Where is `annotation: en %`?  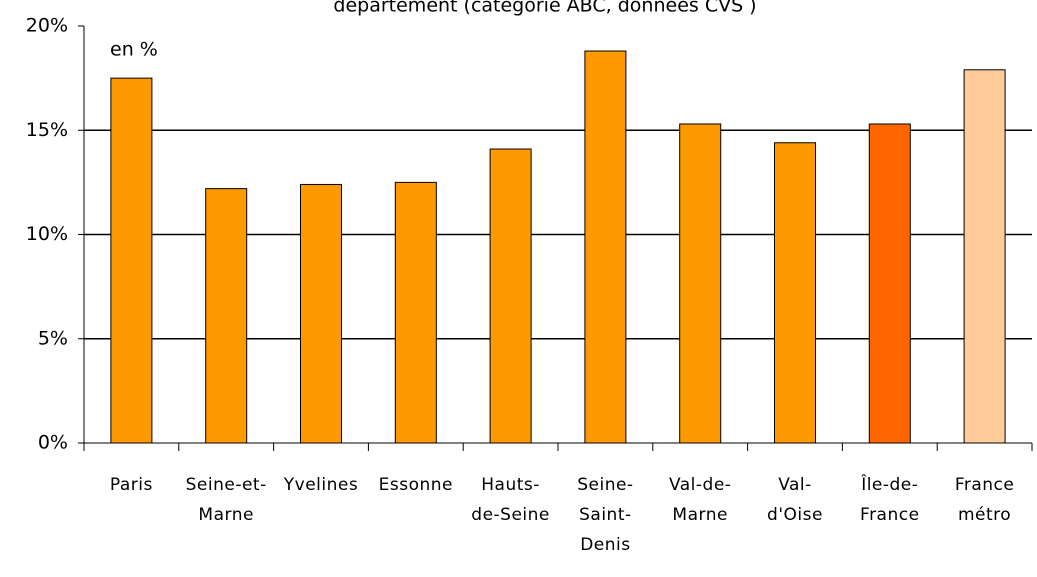 annotation: en % is located at coordinates (134, 50).